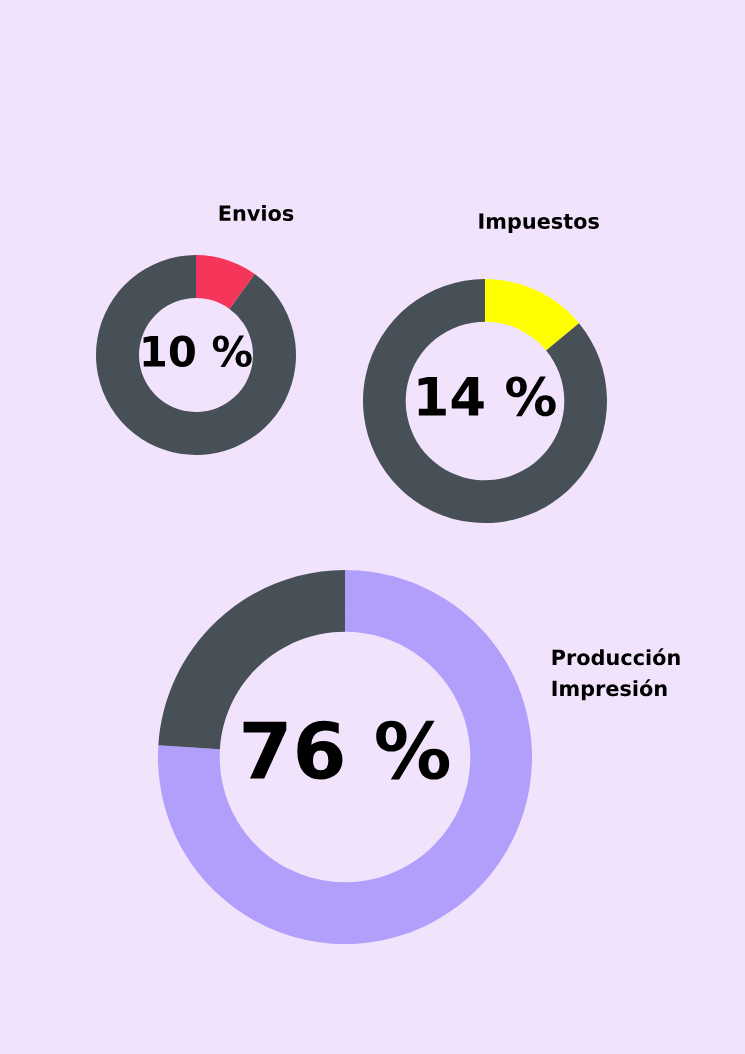 The height and width of the screenshot is (1054, 745). I want to click on data-label: 14 %, so click(487, 396).